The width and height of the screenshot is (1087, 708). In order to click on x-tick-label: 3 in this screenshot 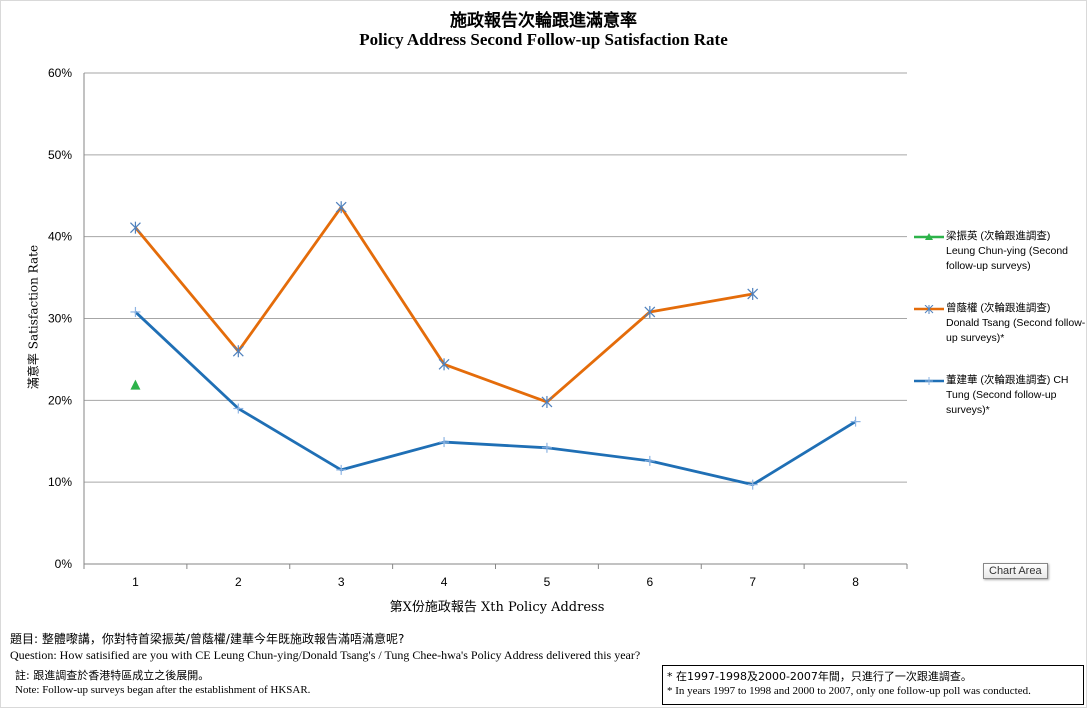, I will do `click(341, 582)`.